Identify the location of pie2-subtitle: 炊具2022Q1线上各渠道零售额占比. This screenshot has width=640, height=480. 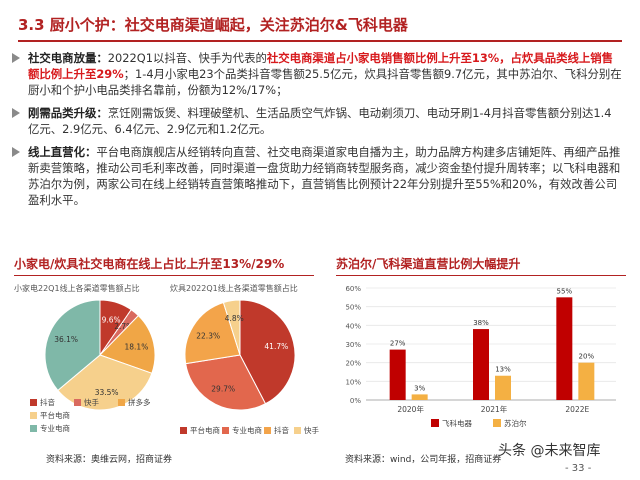
(234, 288).